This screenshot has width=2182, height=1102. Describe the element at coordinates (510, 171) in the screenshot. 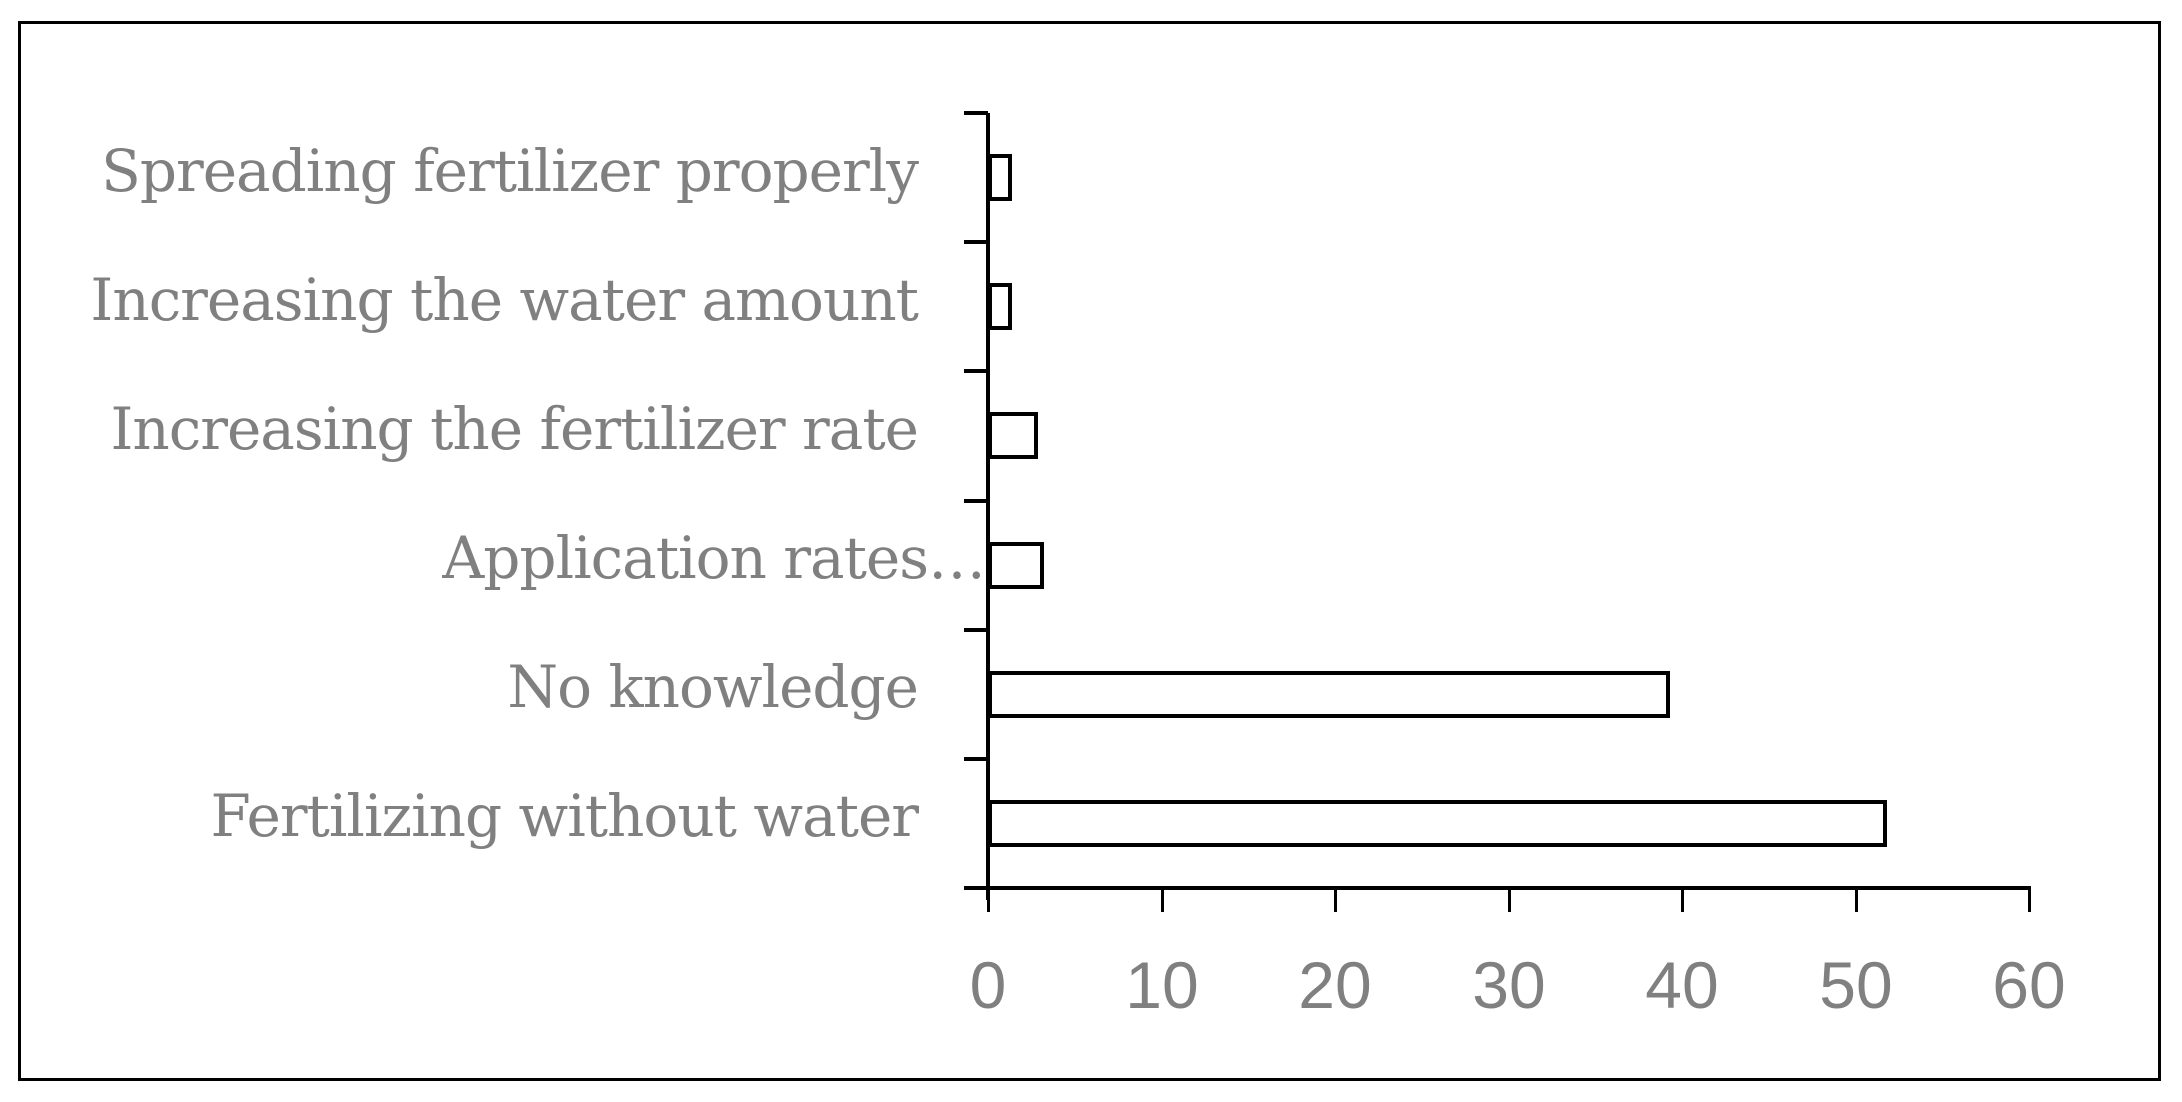

I see `category-label: Spreading fertilizer properly` at that location.